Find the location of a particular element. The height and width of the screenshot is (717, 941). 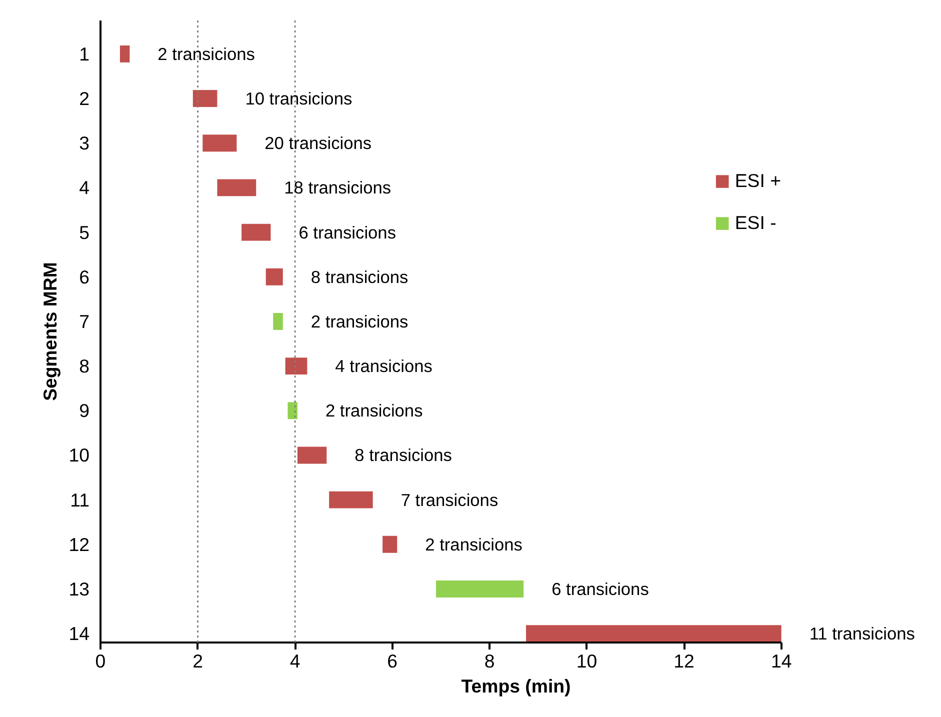

text: 11 transicions is located at coordinates (862, 634).